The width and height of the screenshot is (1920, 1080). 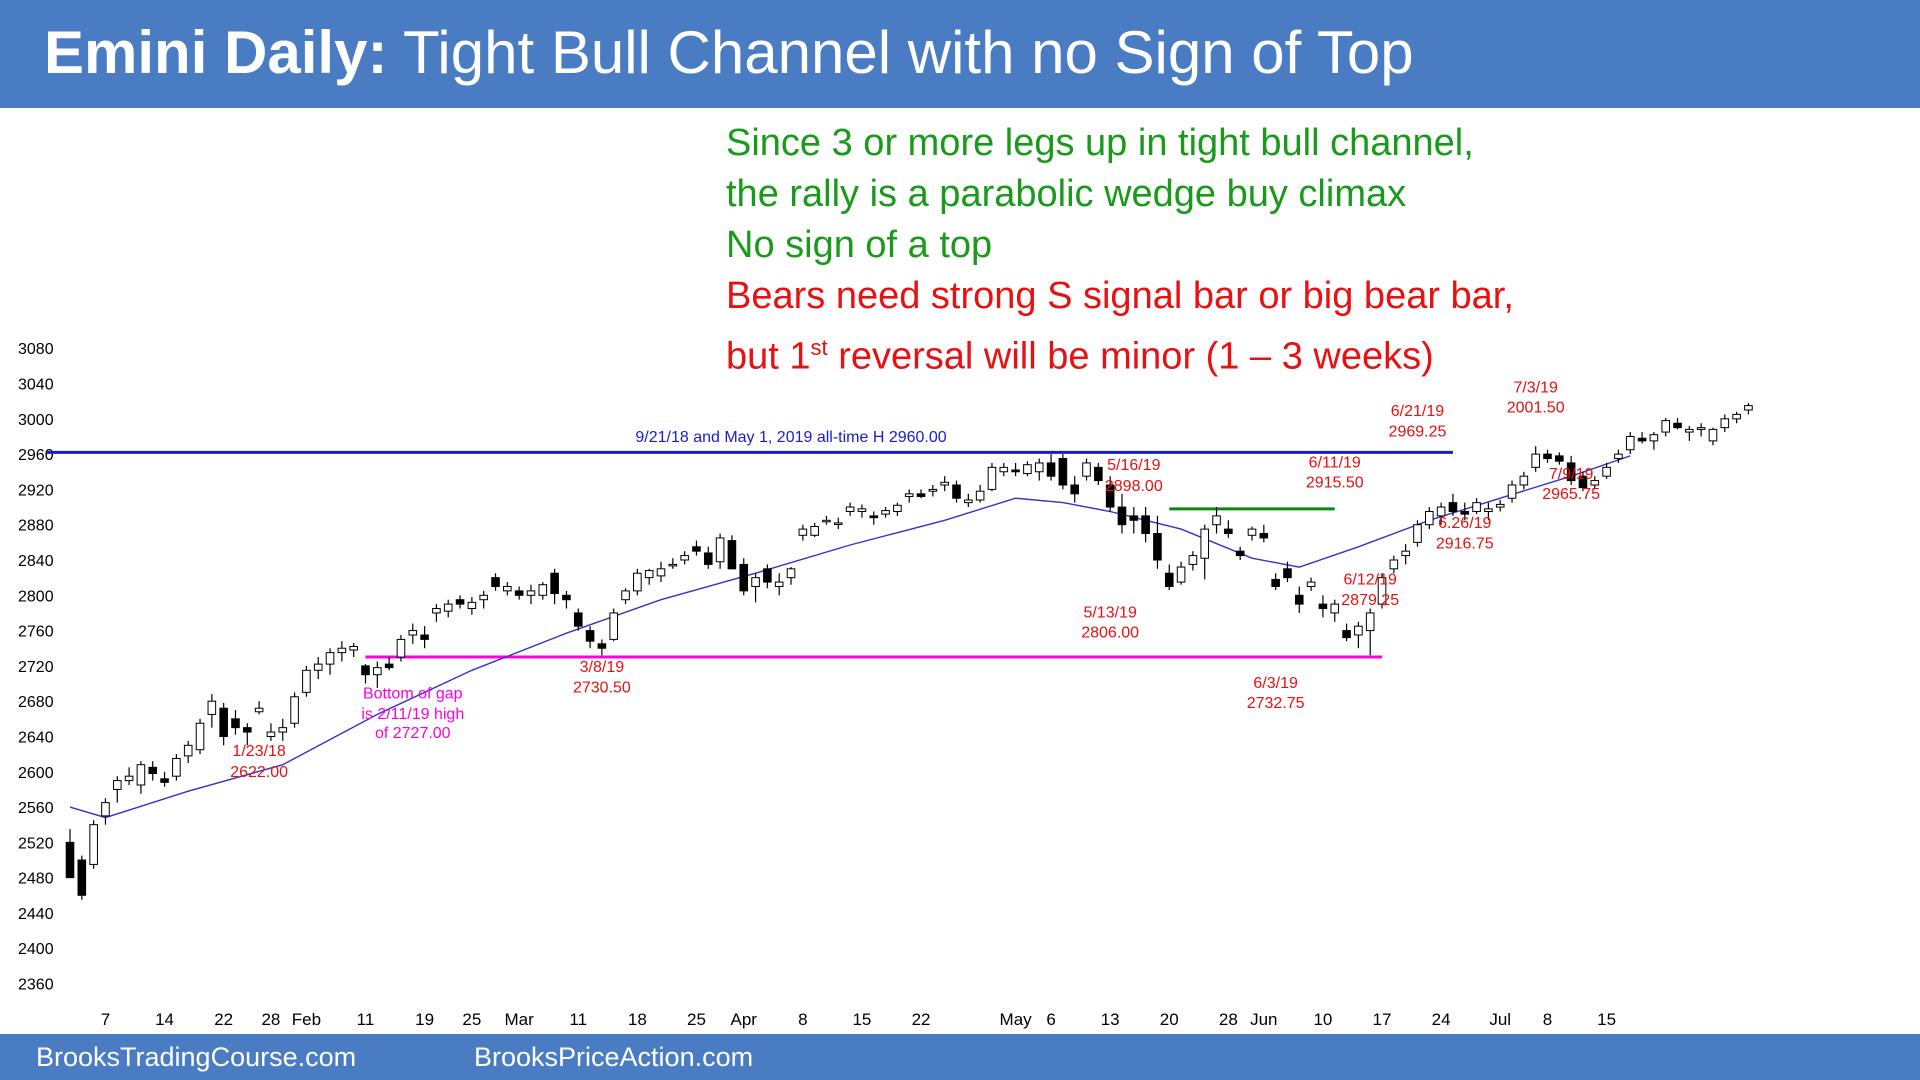 I want to click on x-tick-label: May, so click(x=1016, y=1019).